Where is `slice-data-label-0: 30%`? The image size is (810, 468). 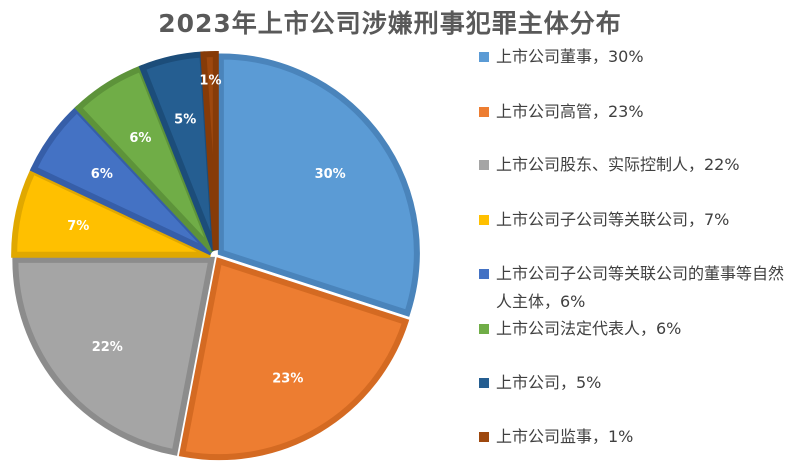
slice-data-label-0: 30% is located at coordinates (330, 174).